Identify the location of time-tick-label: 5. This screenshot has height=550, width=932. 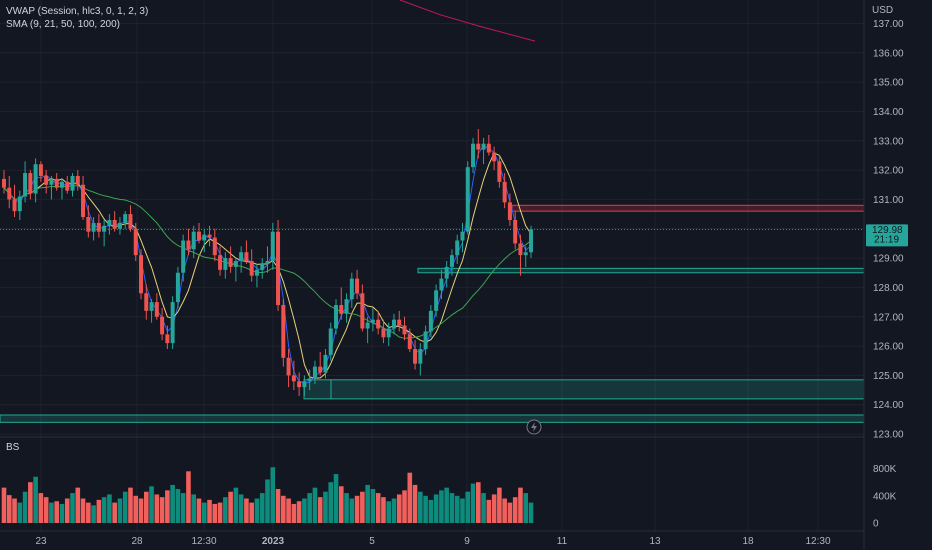
(372, 541).